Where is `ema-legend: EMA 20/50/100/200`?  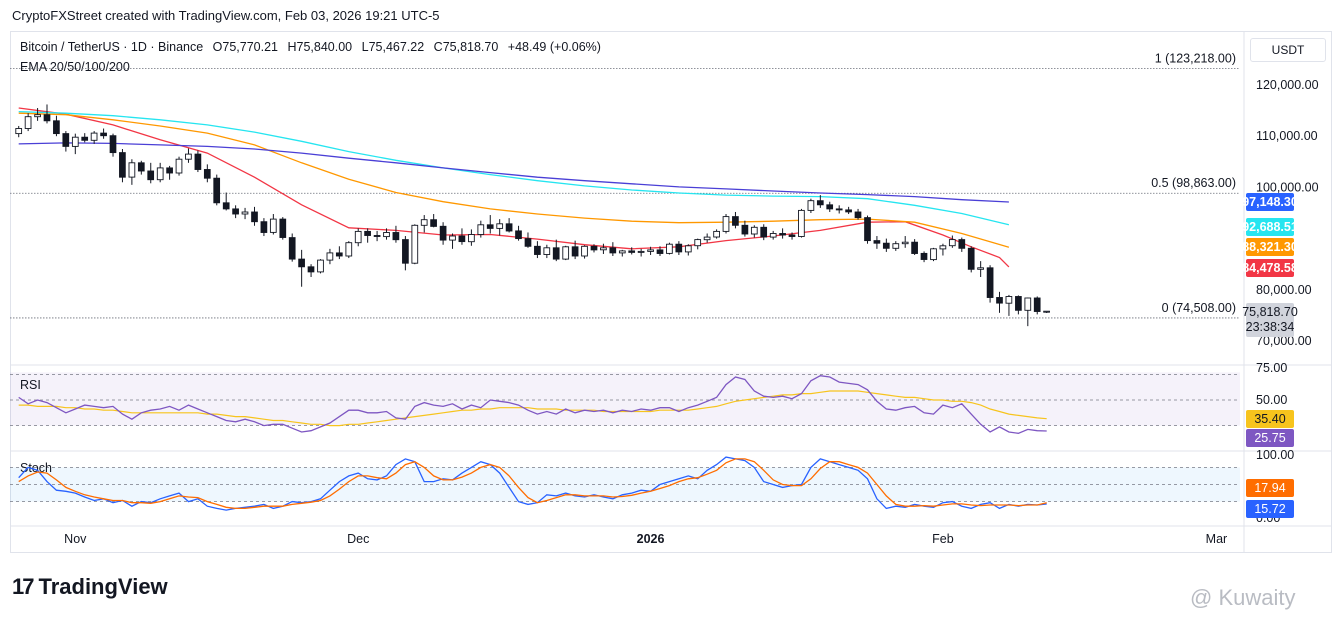
ema-legend: EMA 20/50/100/200 is located at coordinates (75, 67).